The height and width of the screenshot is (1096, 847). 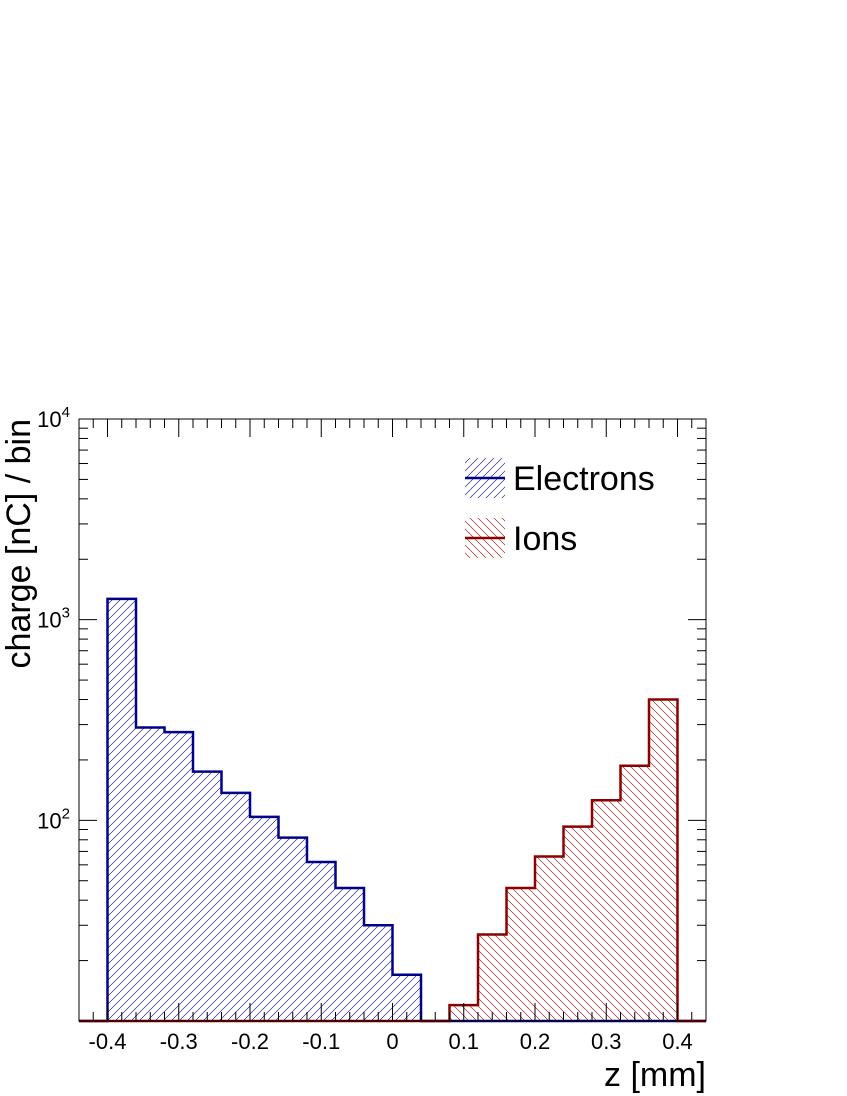 I want to click on x-tick-label: 0, so click(x=392, y=1041).